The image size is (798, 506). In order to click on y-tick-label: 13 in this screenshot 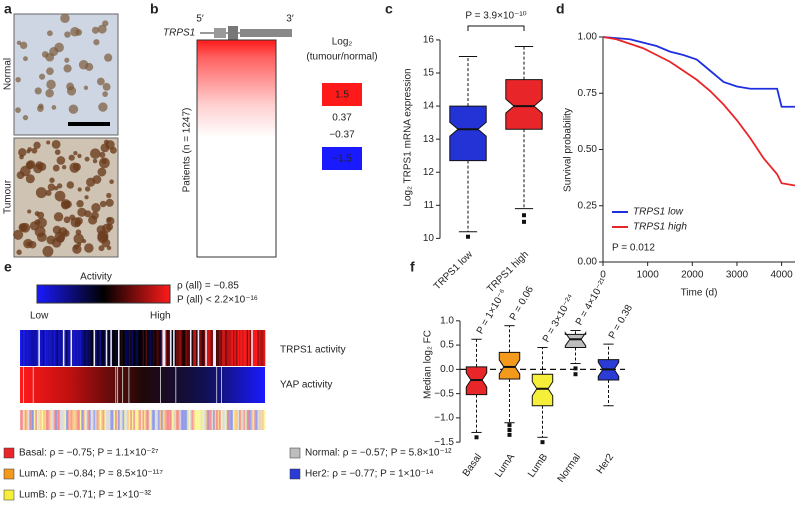, I will do `click(429, 139)`.